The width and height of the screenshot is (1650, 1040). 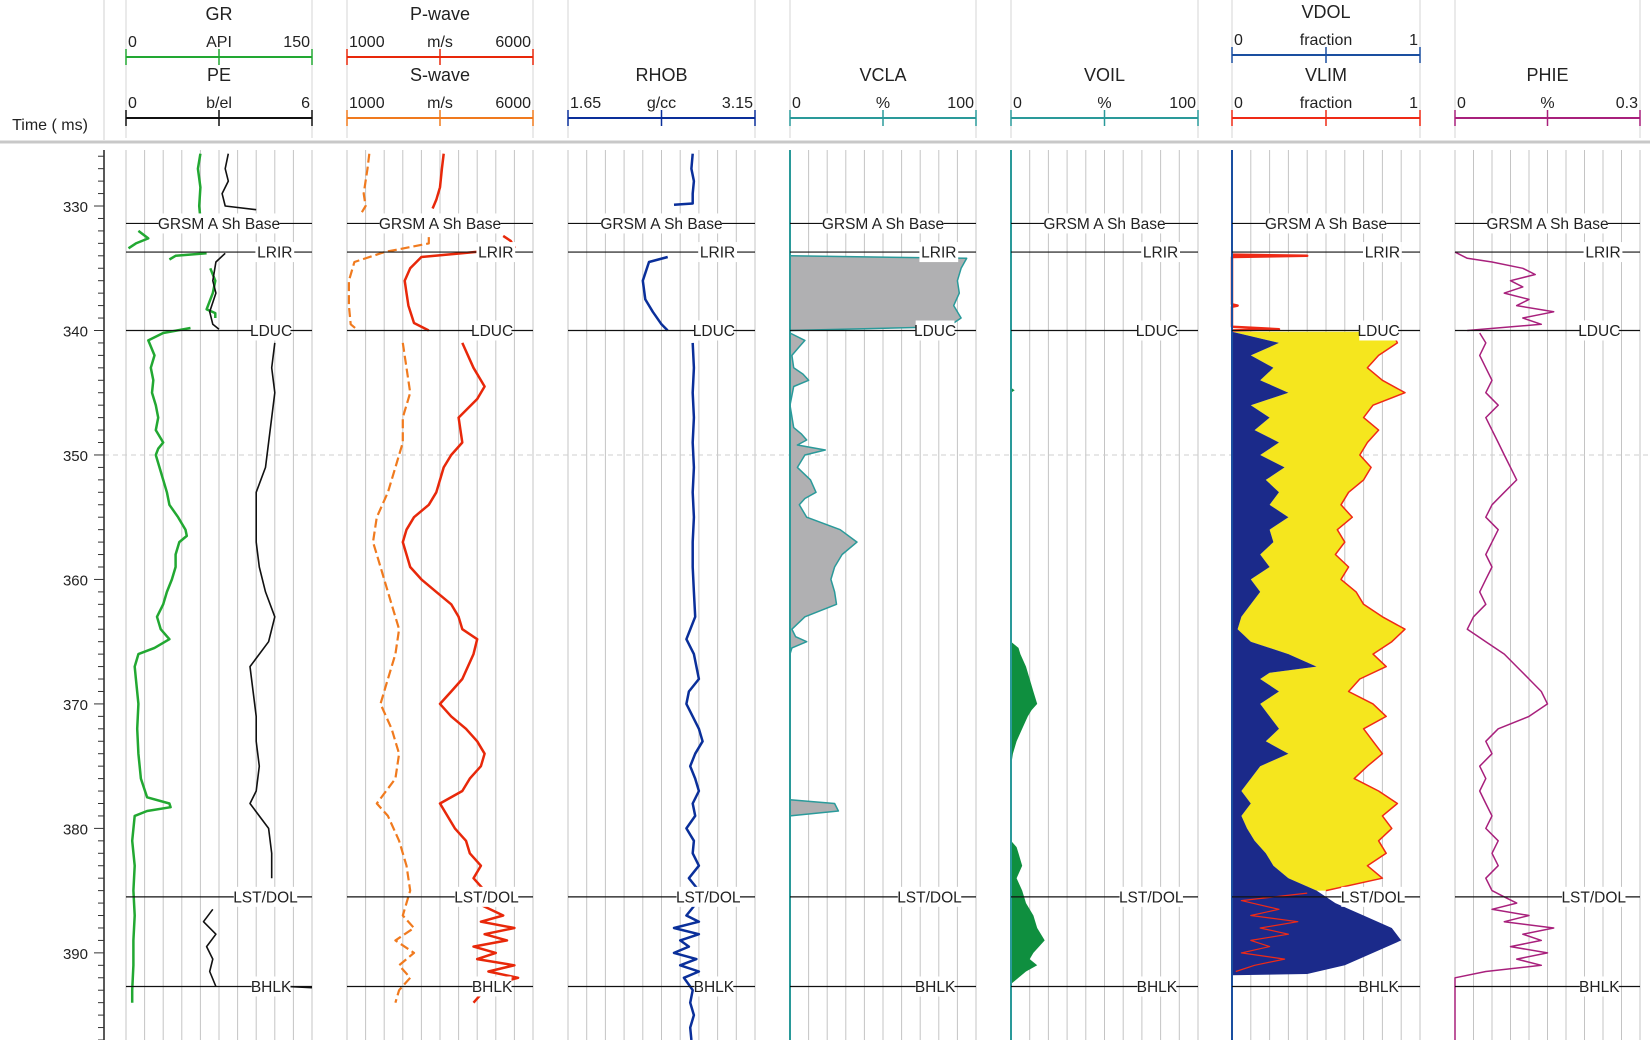 I want to click on curve-name: P-wave, so click(x=440, y=14).